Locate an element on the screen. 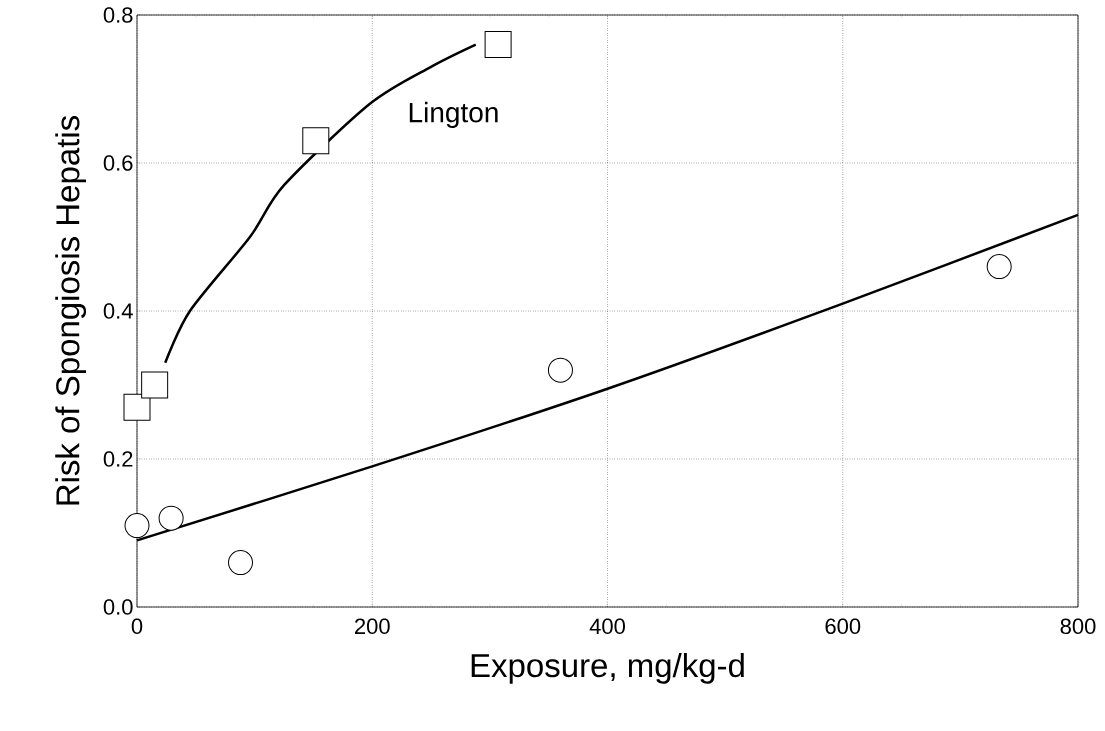 The image size is (1105, 731). y-tick-label: 0.0 is located at coordinates (118, 607).